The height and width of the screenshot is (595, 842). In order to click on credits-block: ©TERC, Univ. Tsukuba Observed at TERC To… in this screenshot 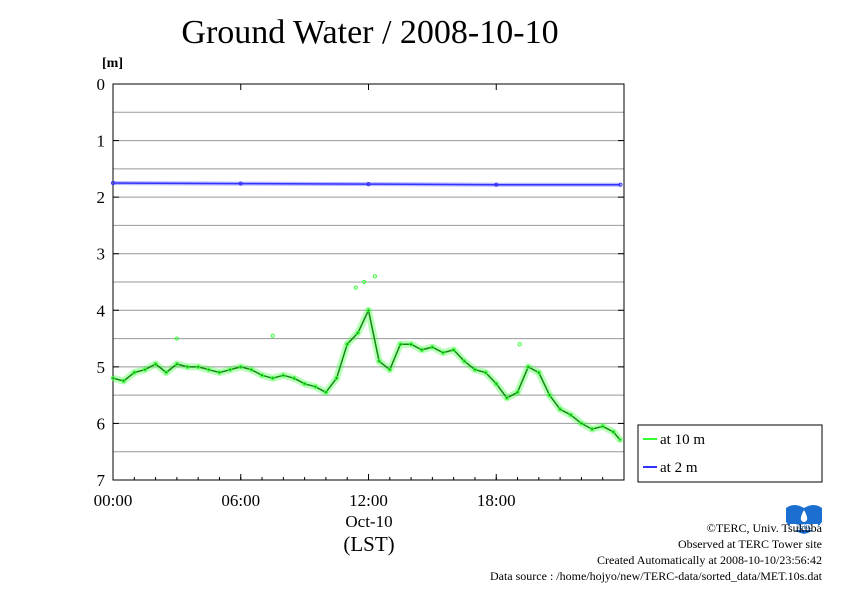, I will do `click(656, 552)`.